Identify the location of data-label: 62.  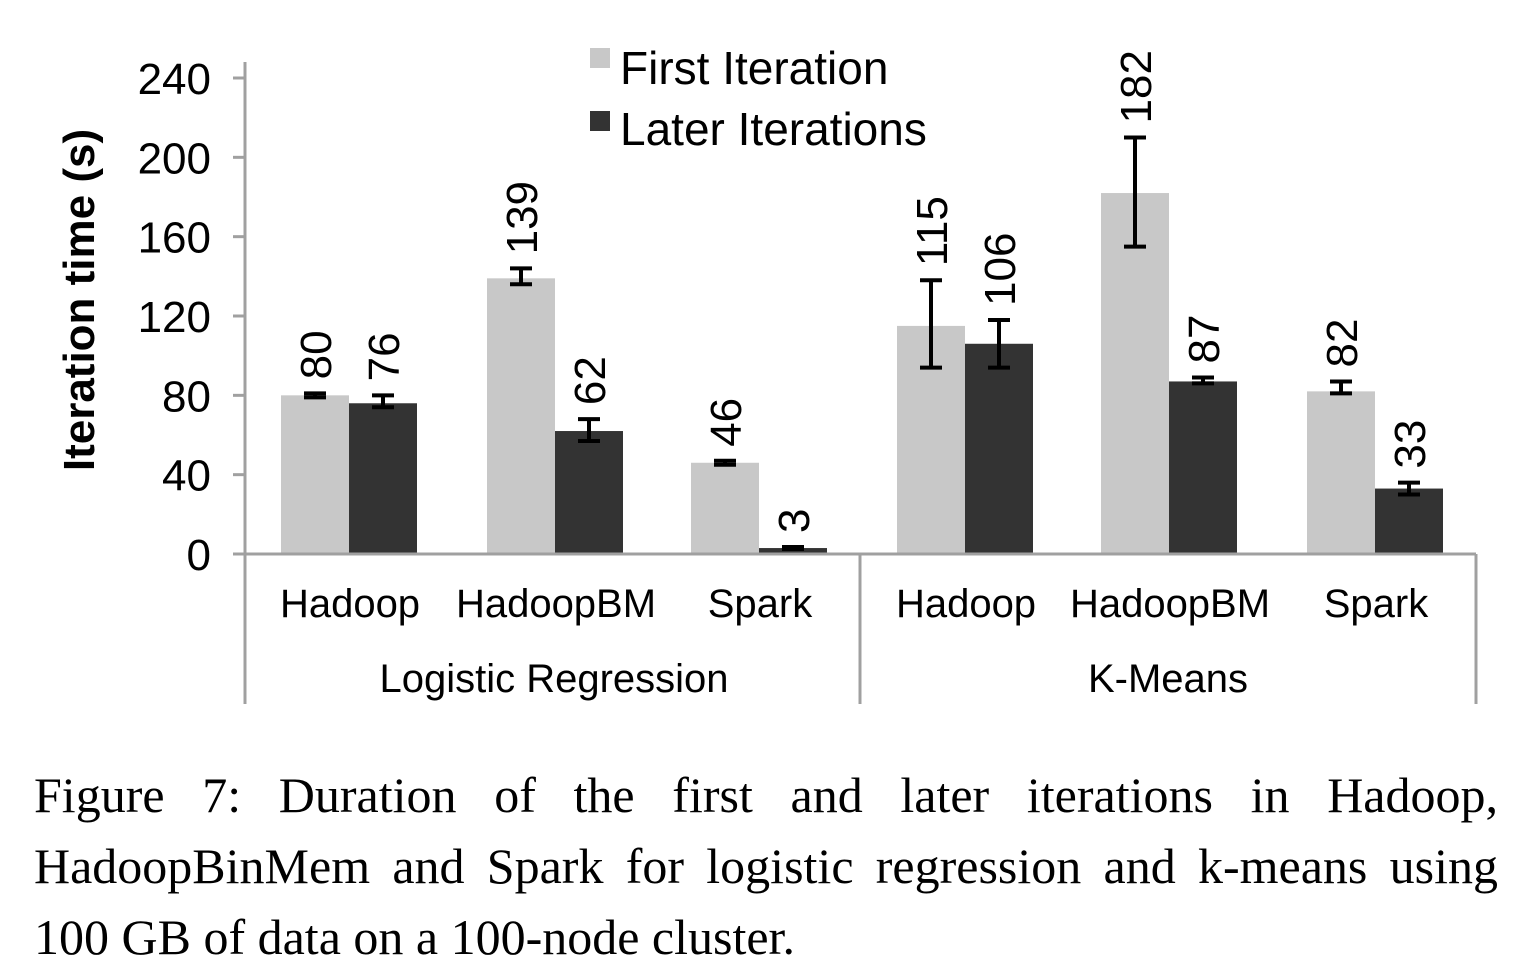
(590, 380).